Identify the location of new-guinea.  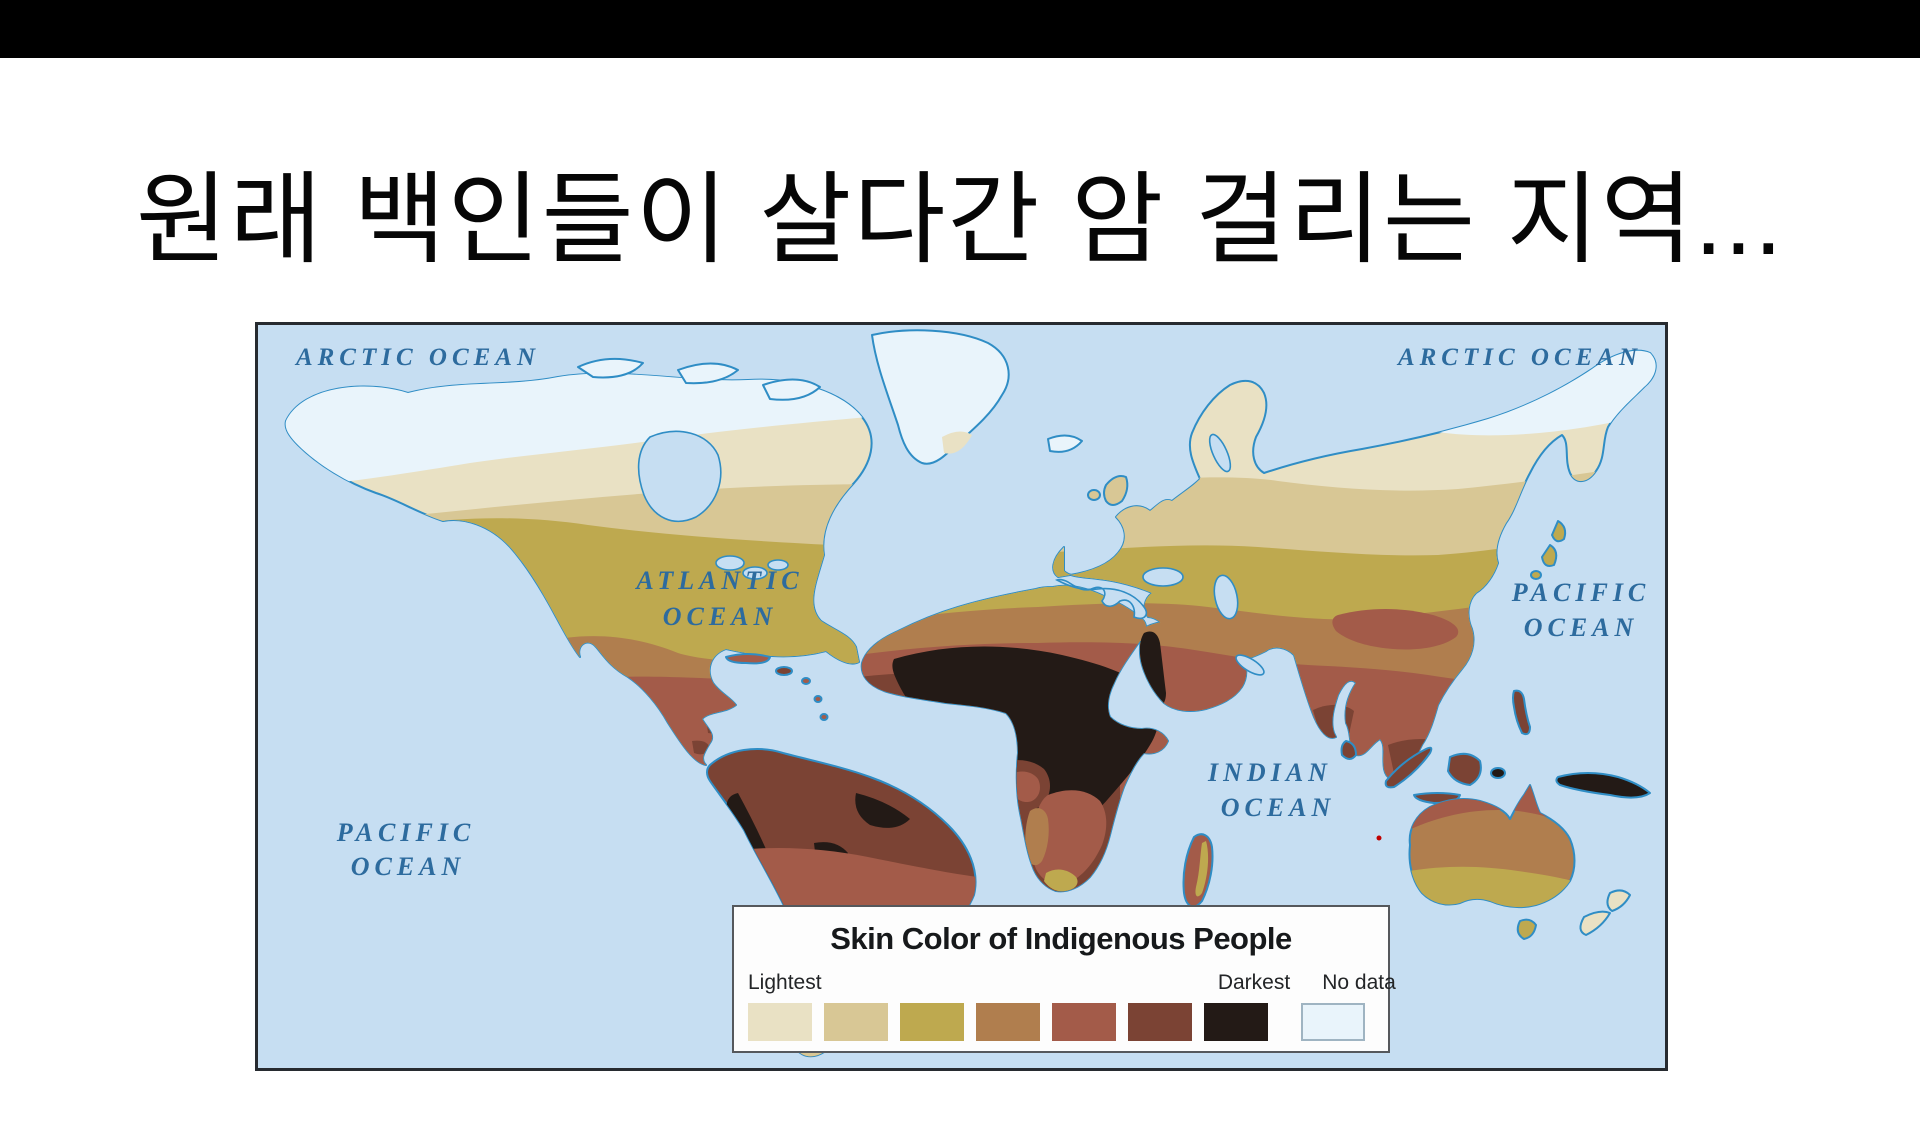
(1603, 785).